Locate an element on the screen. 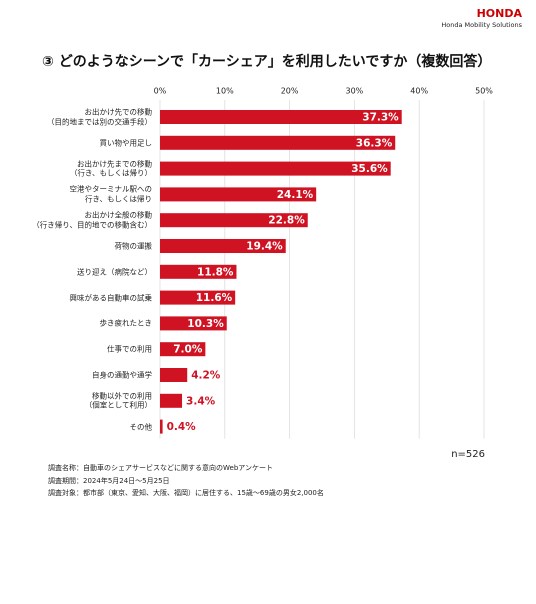 This screenshot has width=536, height=604. category-label: 送り迎え（病院など） is located at coordinates (114, 272).